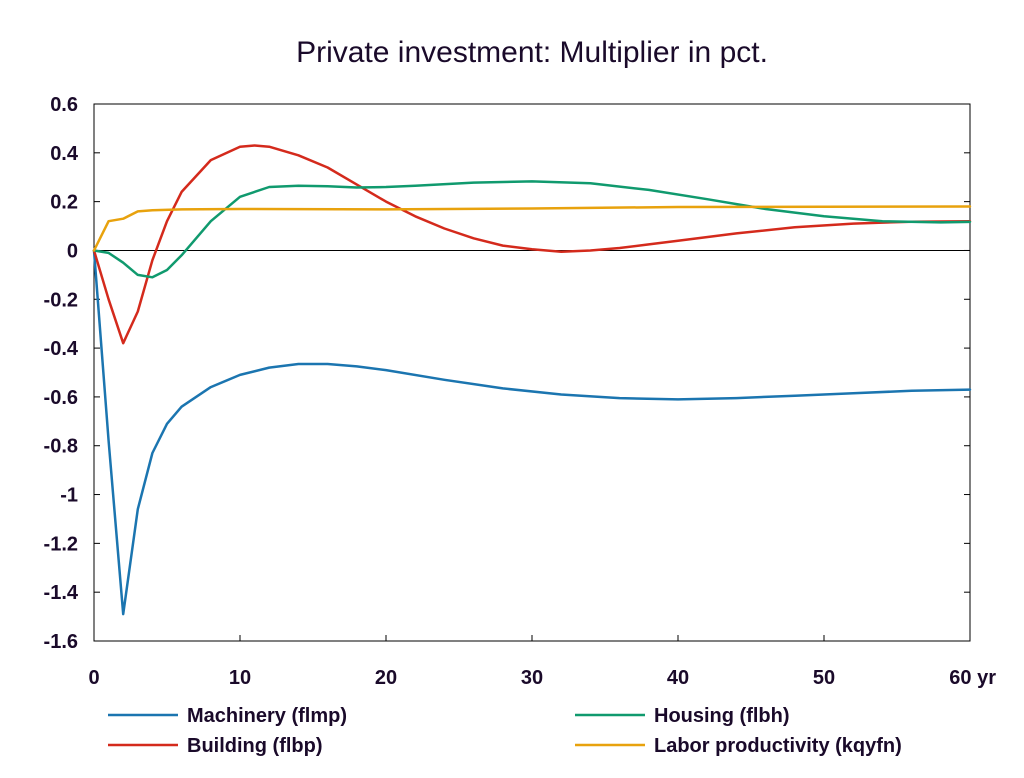 Image resolution: width=1024 pixels, height=778 pixels. Describe the element at coordinates (69, 496) in the screenshot. I see `y-tick-label: -1` at that location.